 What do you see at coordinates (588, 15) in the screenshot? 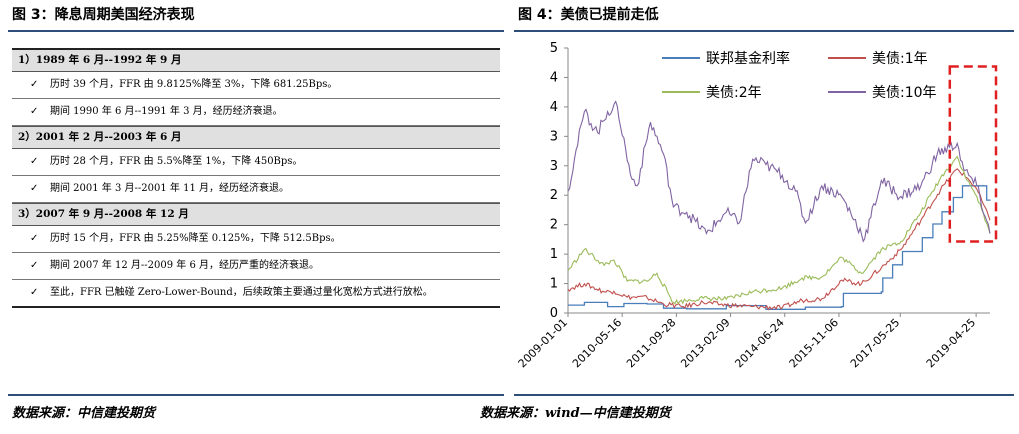
I see `right-panel-title: 图 4：美债已提前走低` at bounding box center [588, 15].